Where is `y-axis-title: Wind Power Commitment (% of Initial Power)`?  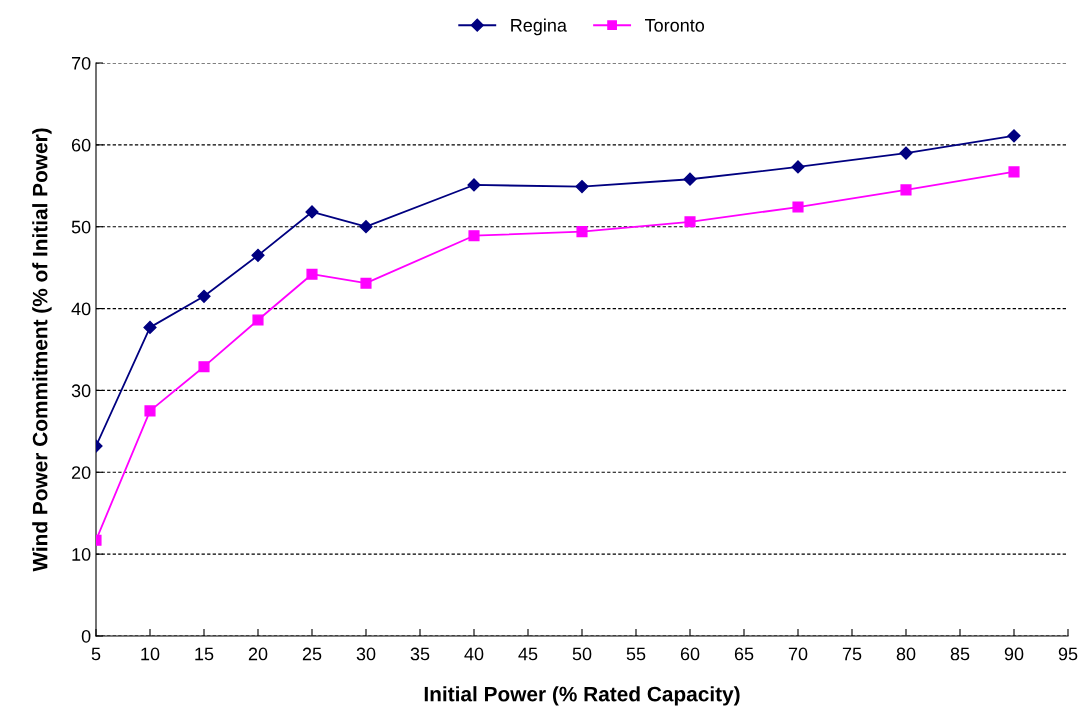
y-axis-title: Wind Power Commitment (% of Initial Power) is located at coordinates (42, 350).